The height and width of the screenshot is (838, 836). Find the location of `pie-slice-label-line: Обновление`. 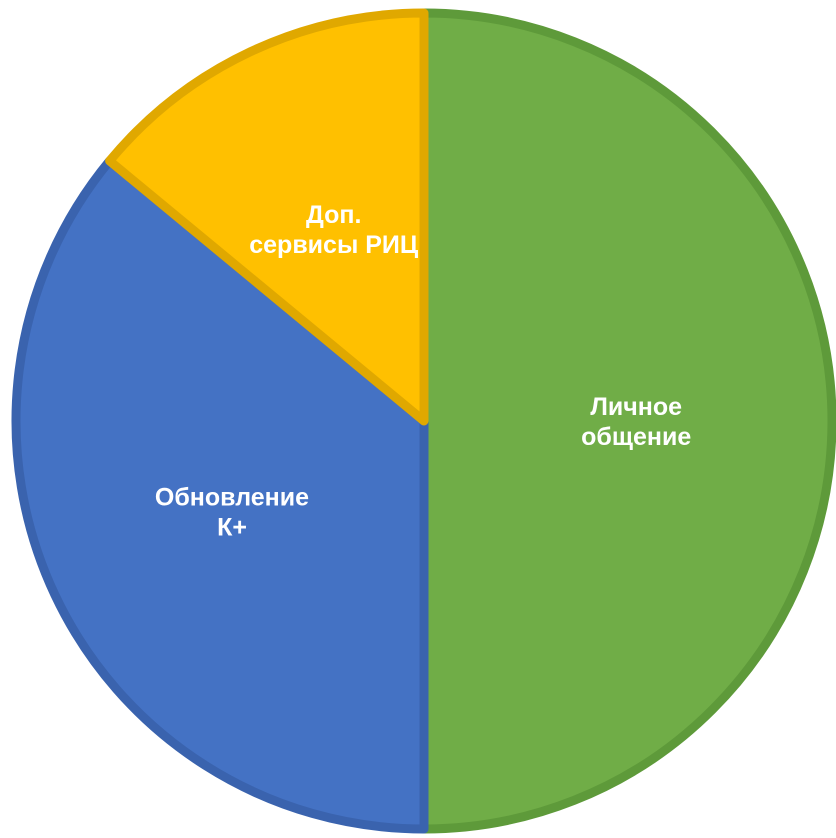

pie-slice-label-line: Обновление is located at coordinates (232, 497).